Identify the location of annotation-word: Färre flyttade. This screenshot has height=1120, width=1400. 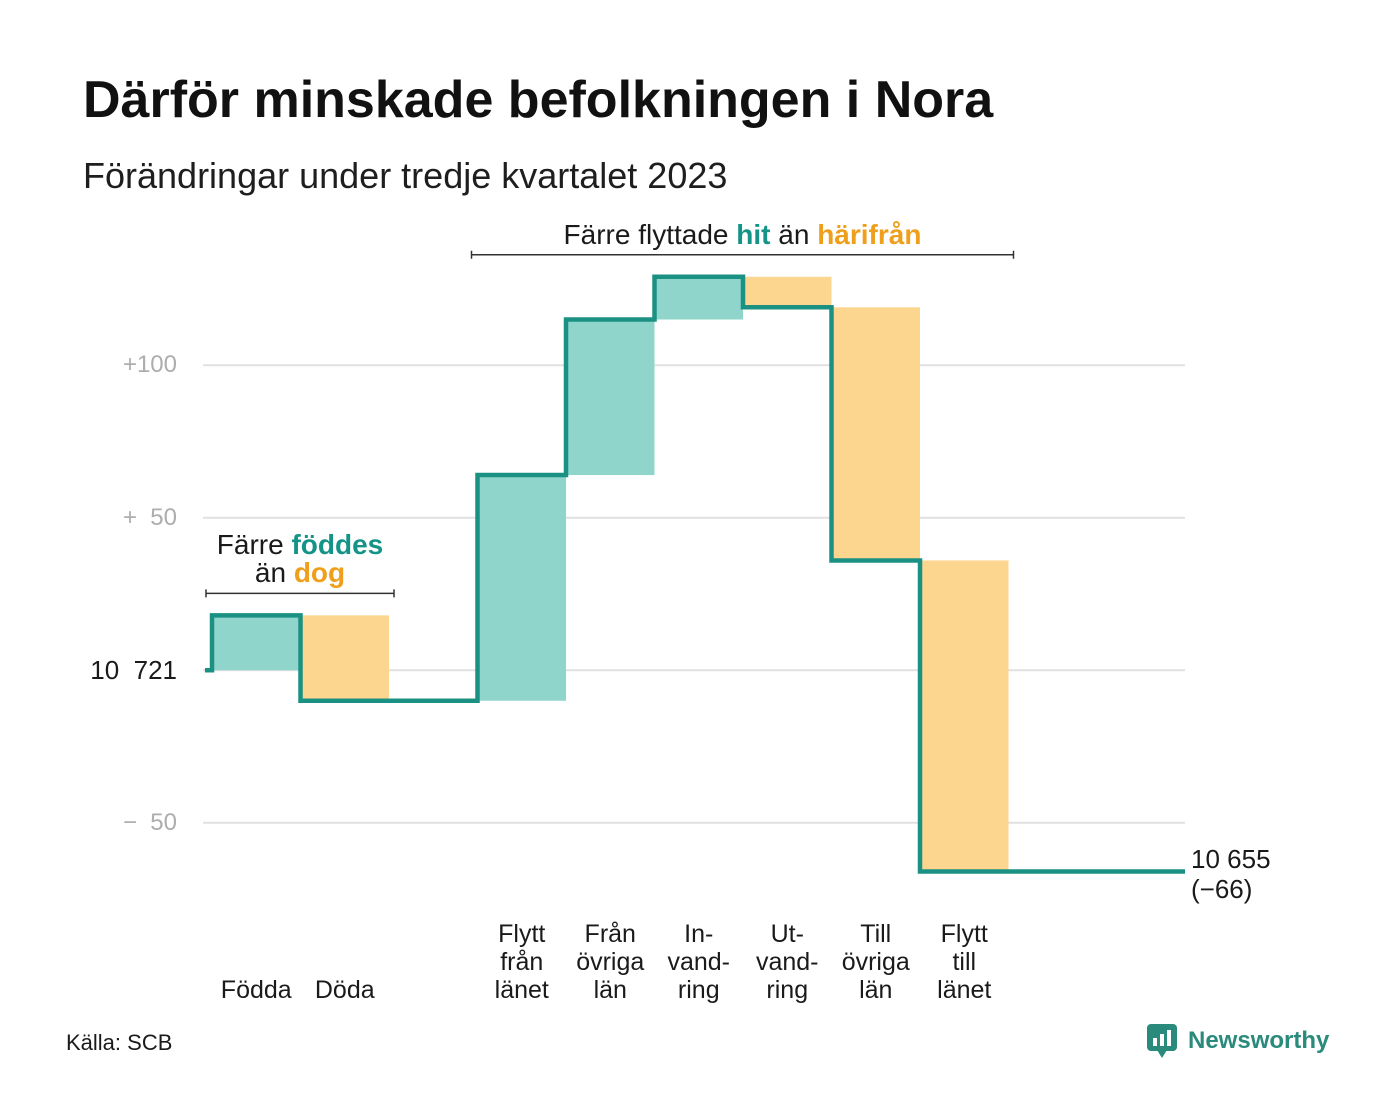
(650, 234).